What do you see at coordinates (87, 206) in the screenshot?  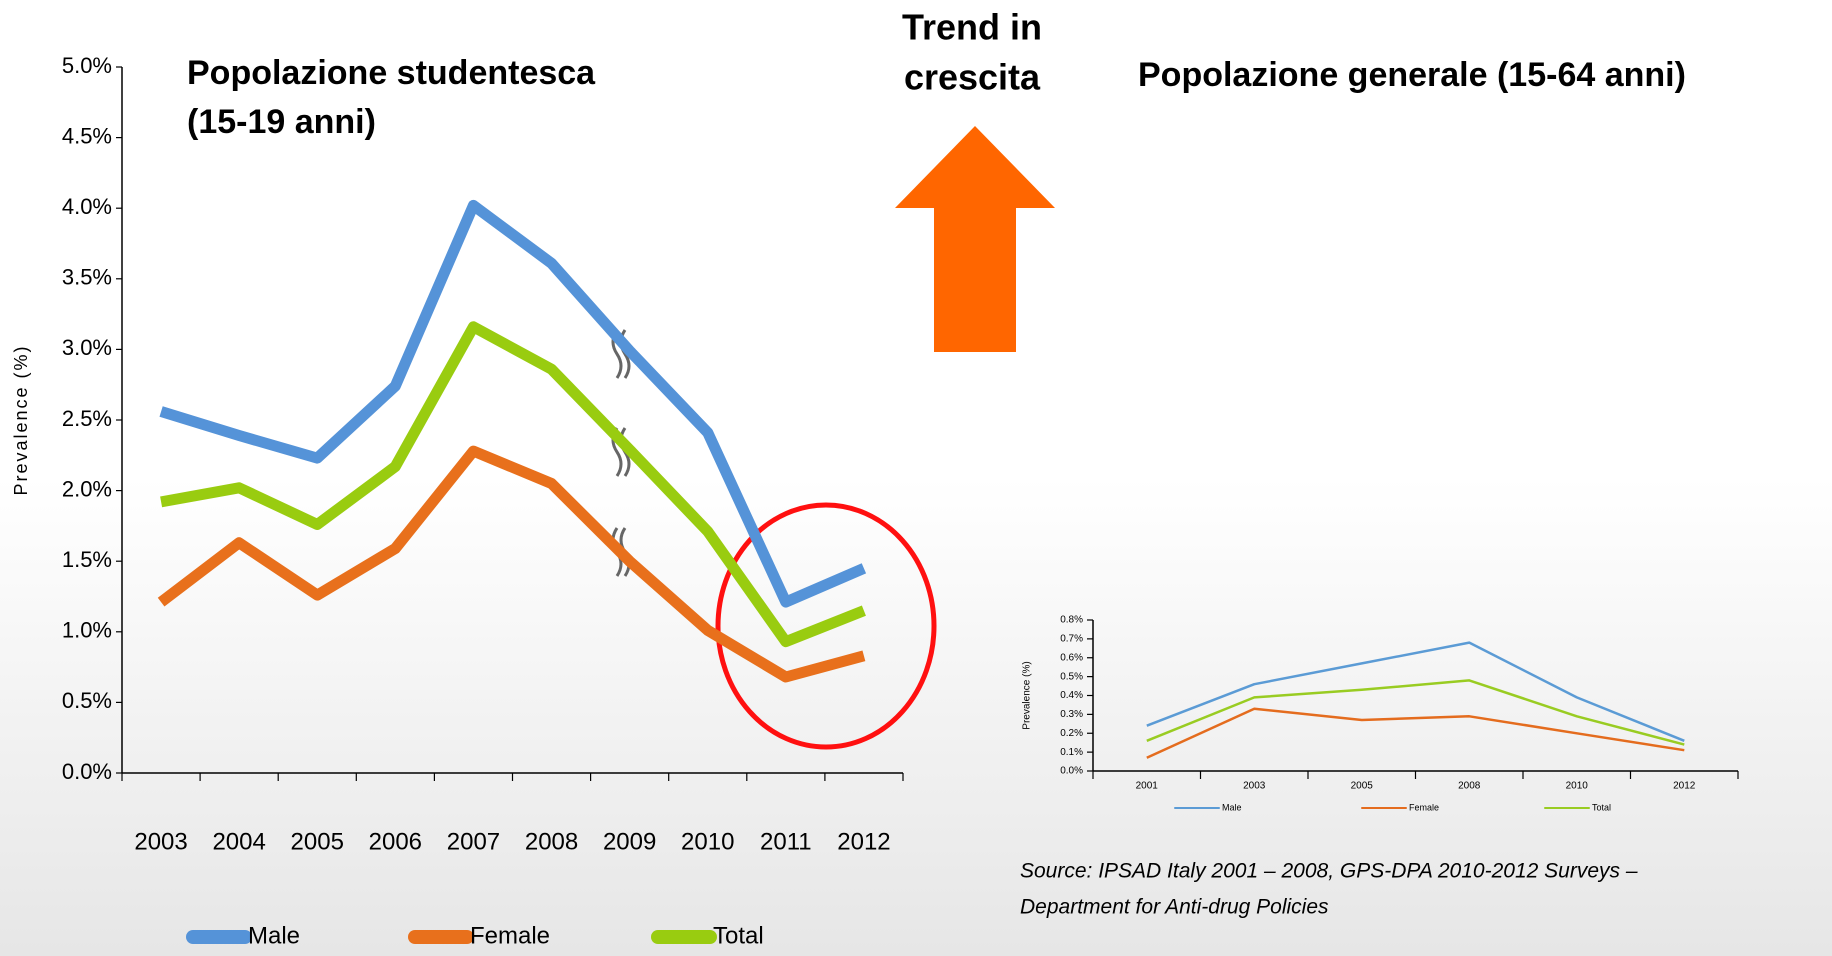 I see `y-tick-label: 4.0%` at bounding box center [87, 206].